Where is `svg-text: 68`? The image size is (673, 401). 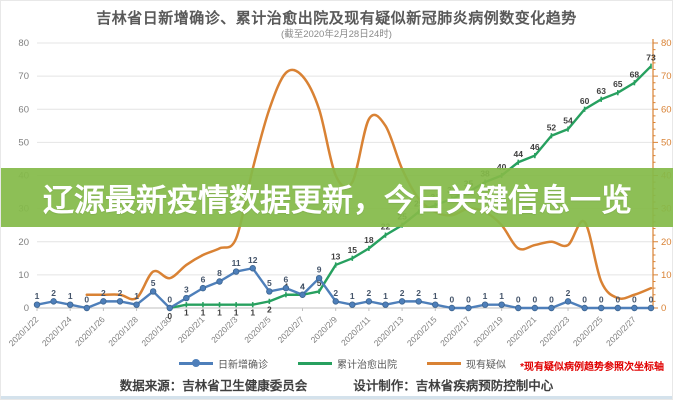 svg-text: 68 is located at coordinates (635, 74).